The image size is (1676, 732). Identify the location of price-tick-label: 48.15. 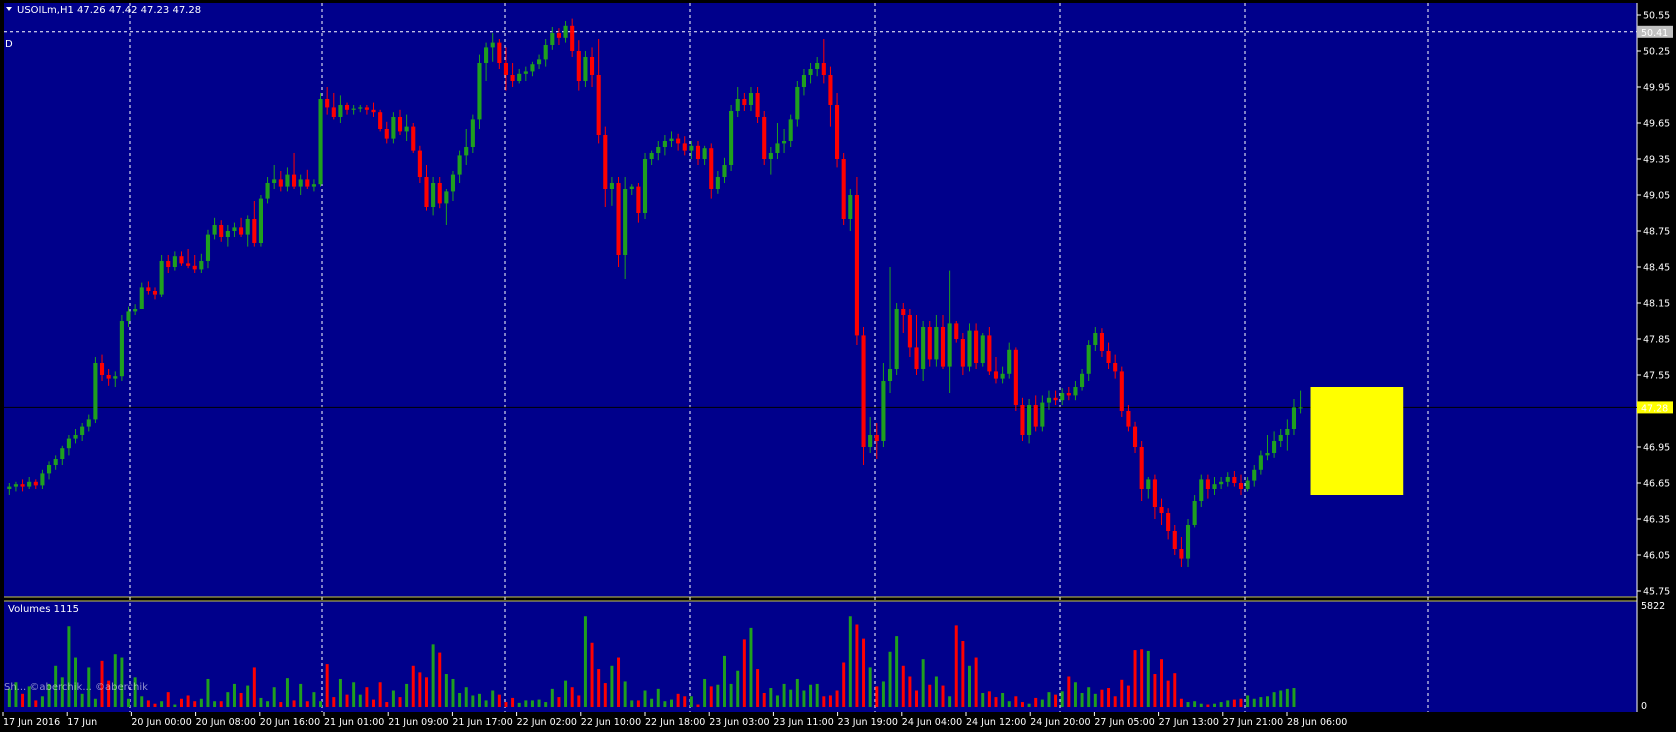
(1656, 304).